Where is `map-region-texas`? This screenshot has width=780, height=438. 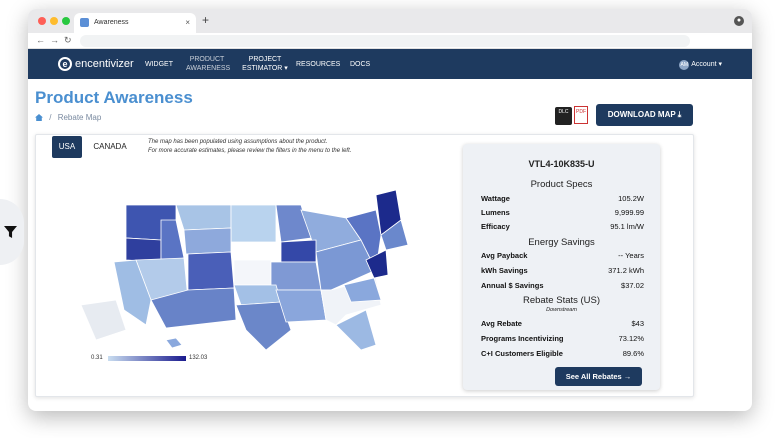
map-region-texas is located at coordinates (263, 326).